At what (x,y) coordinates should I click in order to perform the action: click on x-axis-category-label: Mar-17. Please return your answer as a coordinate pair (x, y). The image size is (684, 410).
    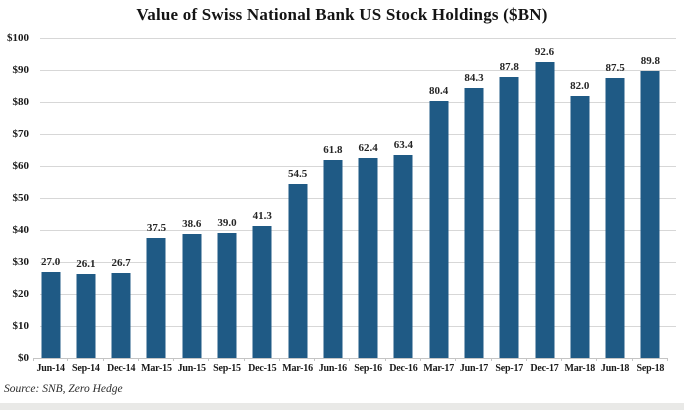
    Looking at the image, I should click on (438, 368).